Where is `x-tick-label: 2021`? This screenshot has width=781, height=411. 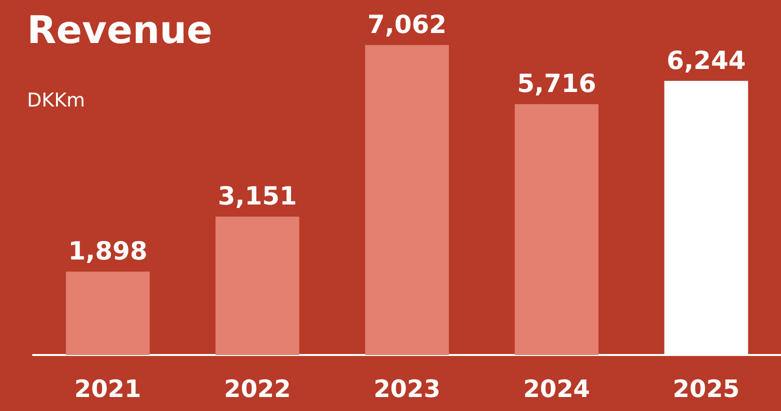
x-tick-label: 2021 is located at coordinates (108, 389).